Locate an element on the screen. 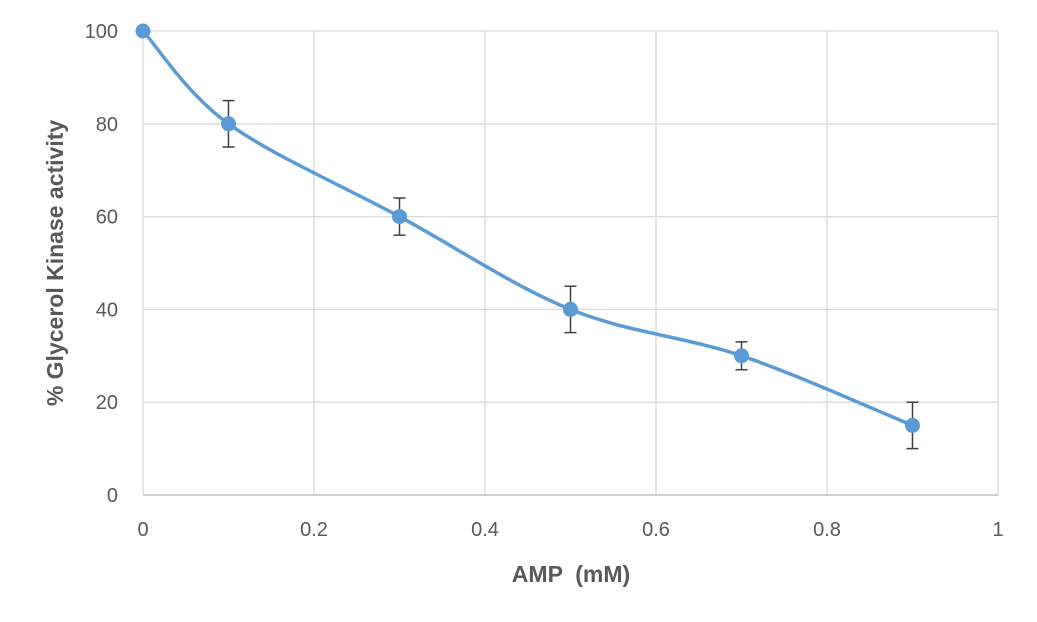  x-tick-label: 0.8 is located at coordinates (827, 530).